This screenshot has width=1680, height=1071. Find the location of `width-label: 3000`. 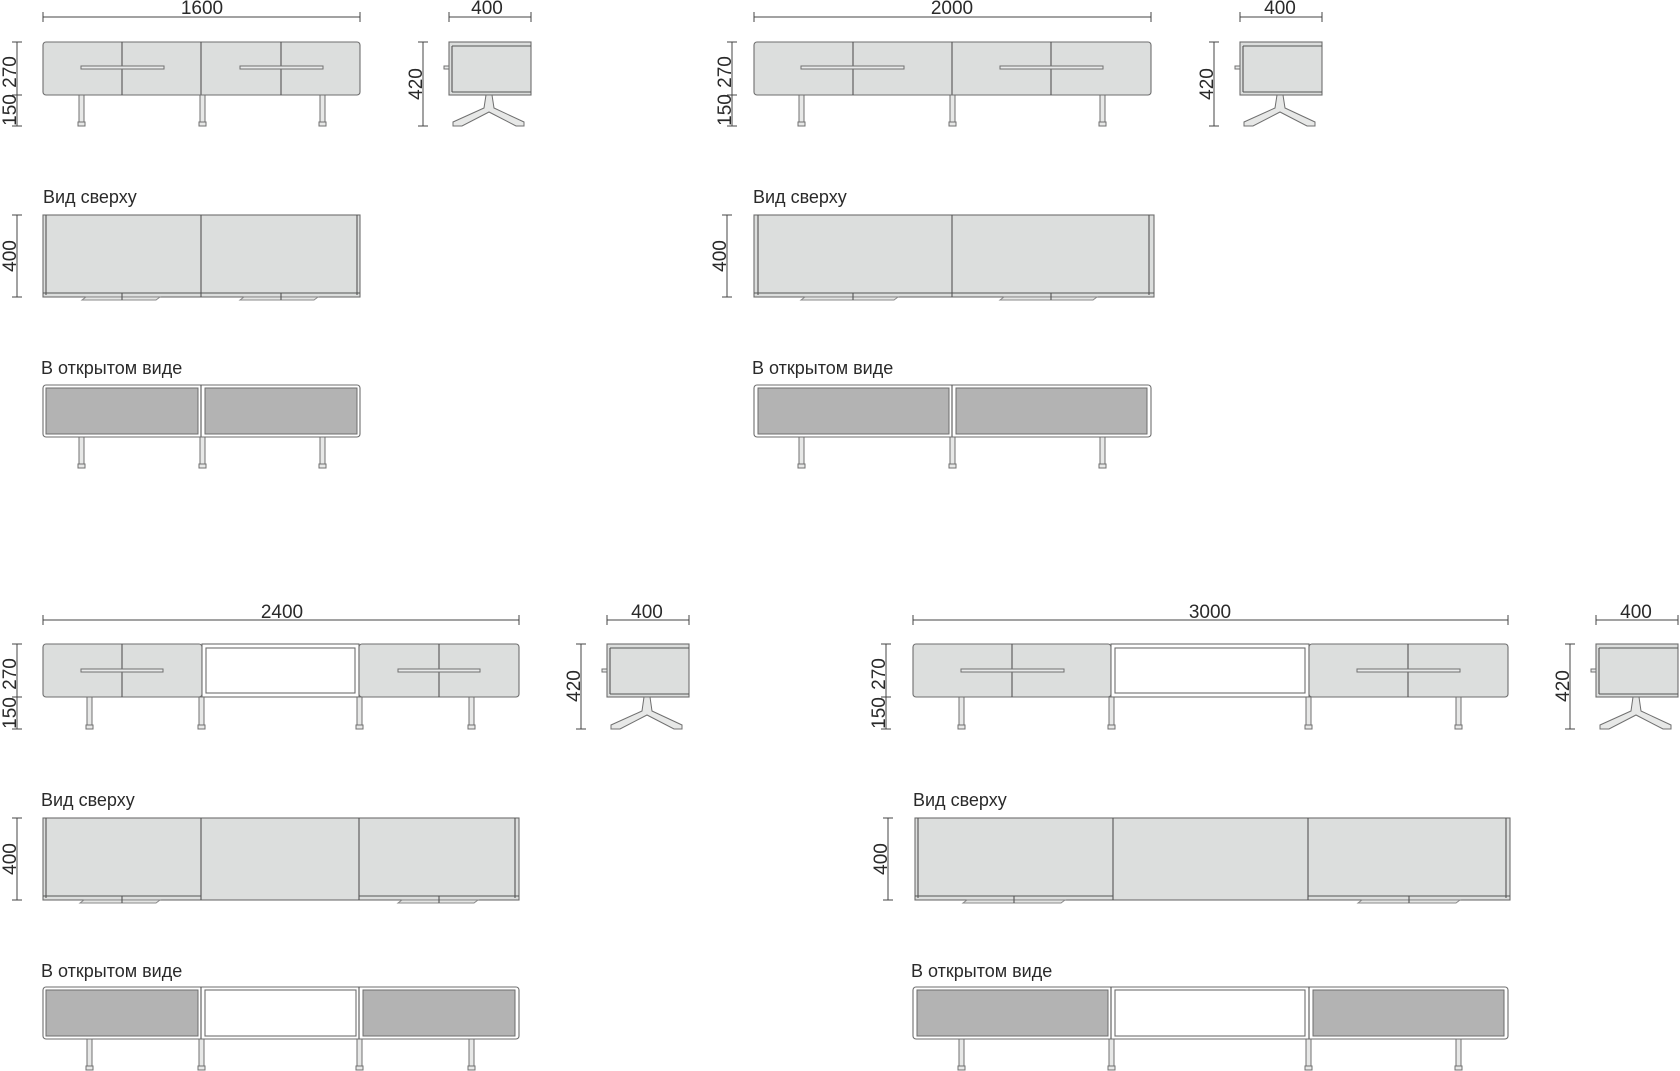

width-label: 3000 is located at coordinates (1210, 612).